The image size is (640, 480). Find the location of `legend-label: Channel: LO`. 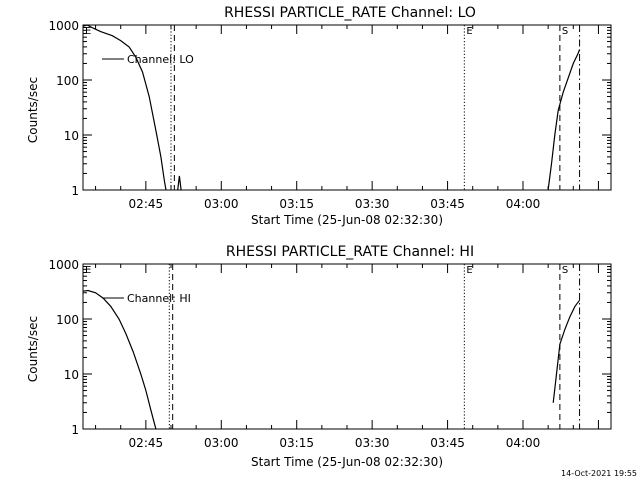

legend-label: Channel: LO is located at coordinates (160, 59).